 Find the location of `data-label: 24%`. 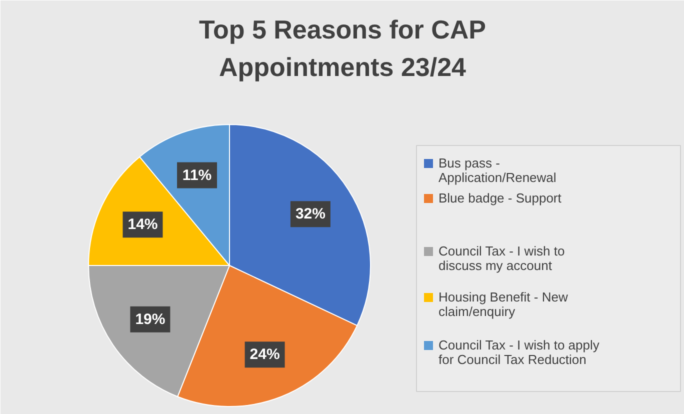

data-label: 24% is located at coordinates (265, 355).